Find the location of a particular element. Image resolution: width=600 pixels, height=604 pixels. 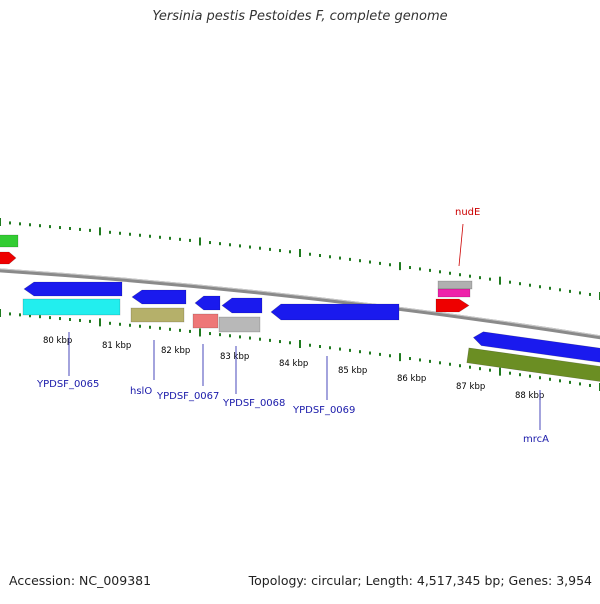

tick-label: 82 kbp is located at coordinates (175, 351).